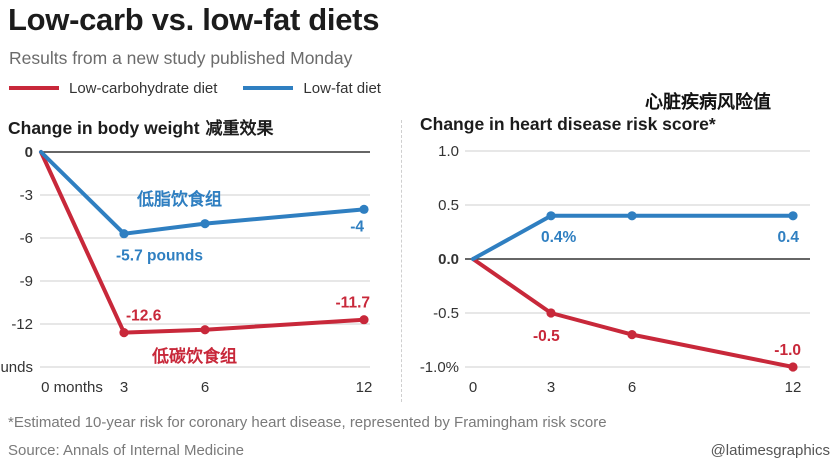 This screenshot has width=840, height=471. I want to click on panel-title-body-weight-cn: 减重效果, so click(239, 129).